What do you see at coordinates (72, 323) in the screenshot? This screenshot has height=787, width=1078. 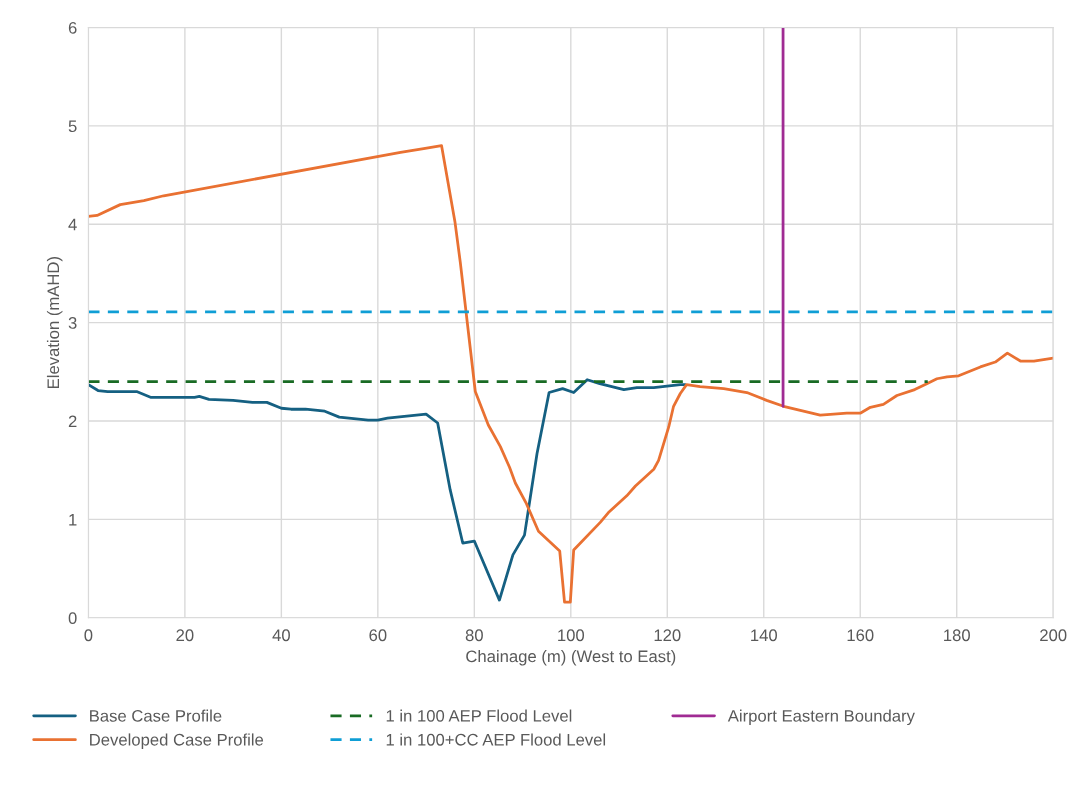 I see `y-tick-label: 3` at bounding box center [72, 323].